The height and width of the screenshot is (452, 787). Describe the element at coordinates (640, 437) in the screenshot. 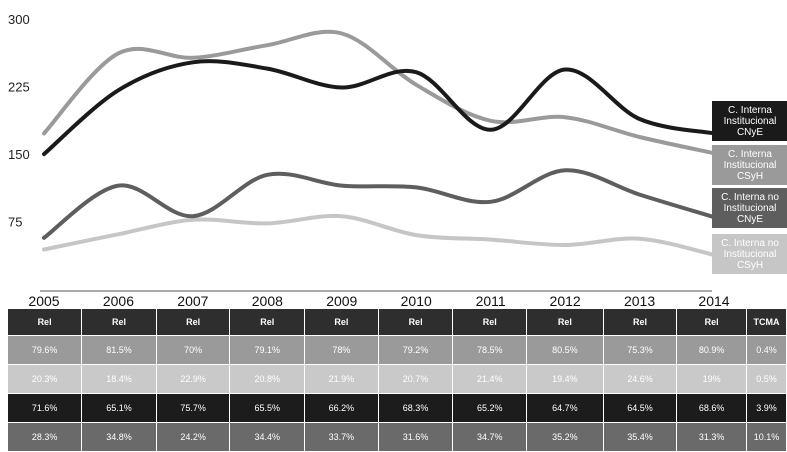

I see `table-cell: 35.4%` at that location.